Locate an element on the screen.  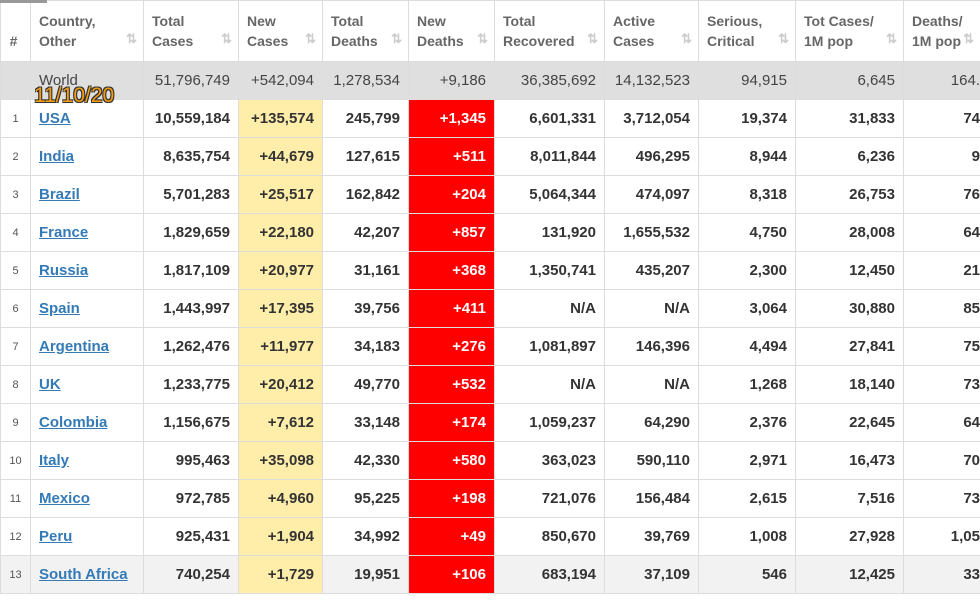
column-header: Tot Cases/1M pop ⇅ is located at coordinates (849, 31).